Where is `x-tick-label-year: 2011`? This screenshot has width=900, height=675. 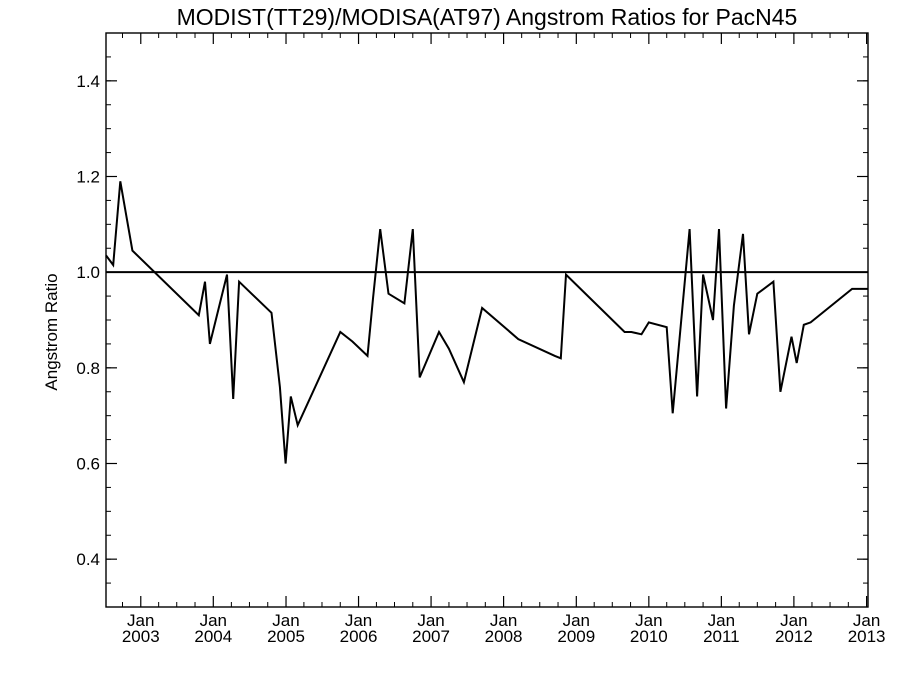
x-tick-label-year: 2011 is located at coordinates (721, 636).